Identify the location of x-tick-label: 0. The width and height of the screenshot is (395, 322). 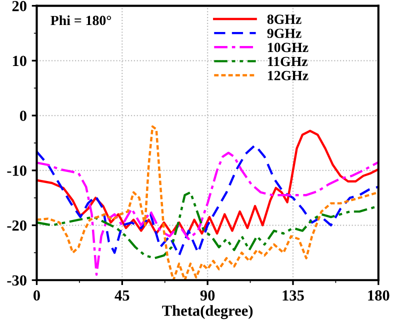
(37, 295).